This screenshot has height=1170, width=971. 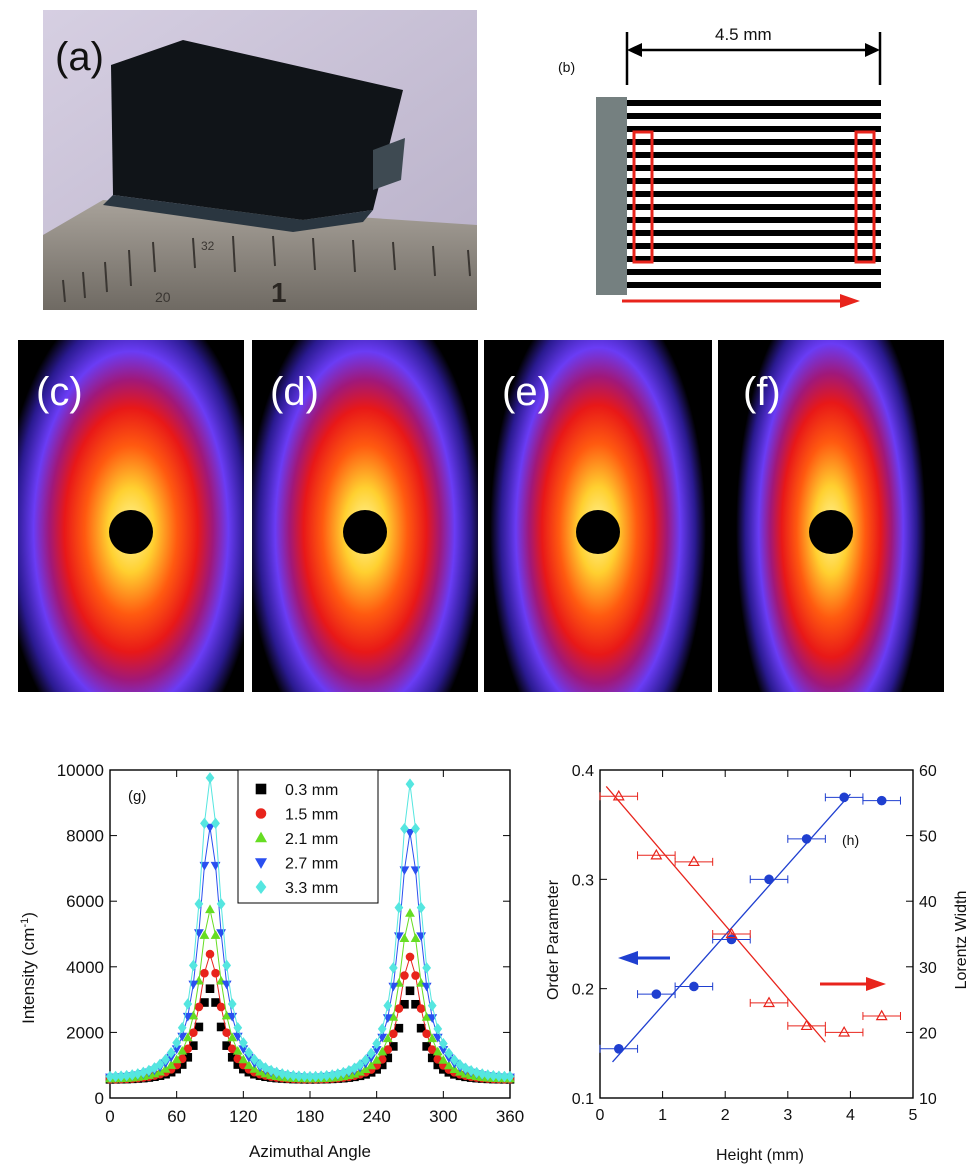 I want to click on series-lorentz-width, so click(x=750, y=913).